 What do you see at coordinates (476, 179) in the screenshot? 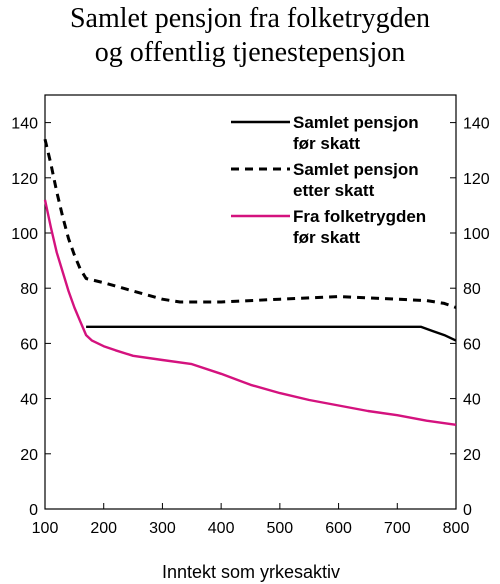
I see `y-tick-label-right: 120` at bounding box center [476, 179].